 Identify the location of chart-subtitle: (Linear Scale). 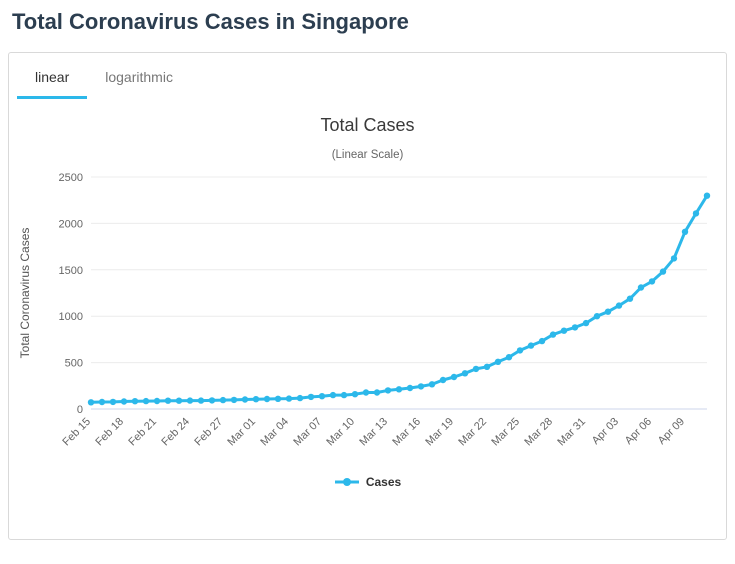
(367, 155).